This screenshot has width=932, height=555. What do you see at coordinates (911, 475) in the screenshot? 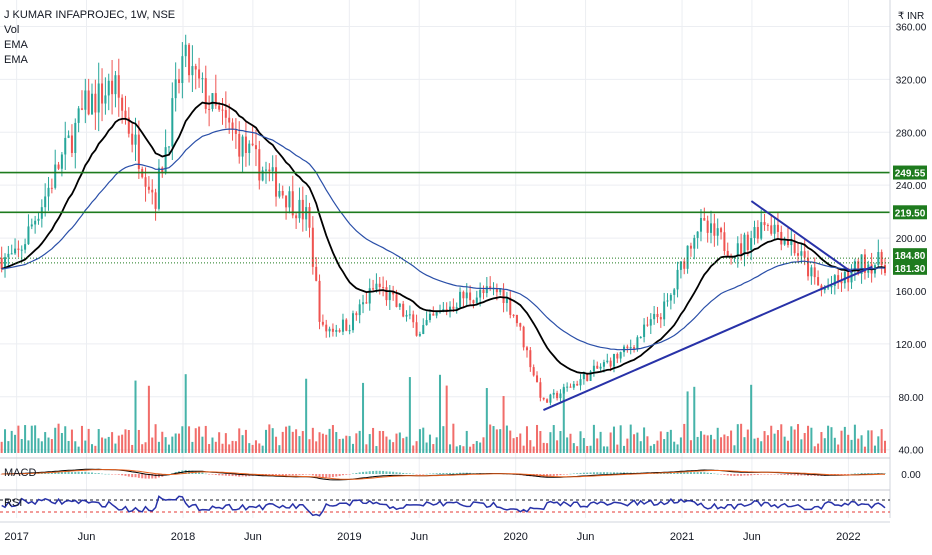
I see `macd-tick-label: 0.00` at bounding box center [911, 475].